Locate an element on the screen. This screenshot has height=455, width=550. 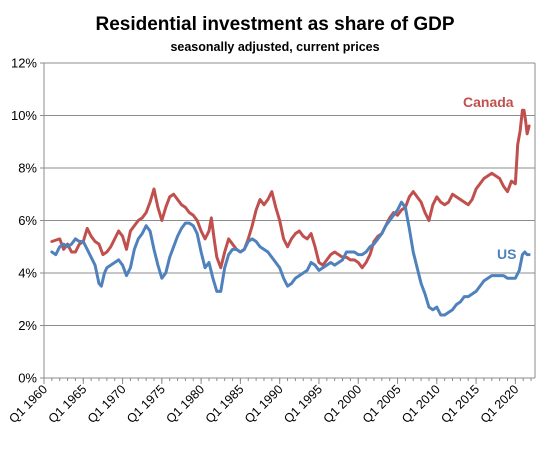
y-tick-label: 12% is located at coordinates (24, 63).